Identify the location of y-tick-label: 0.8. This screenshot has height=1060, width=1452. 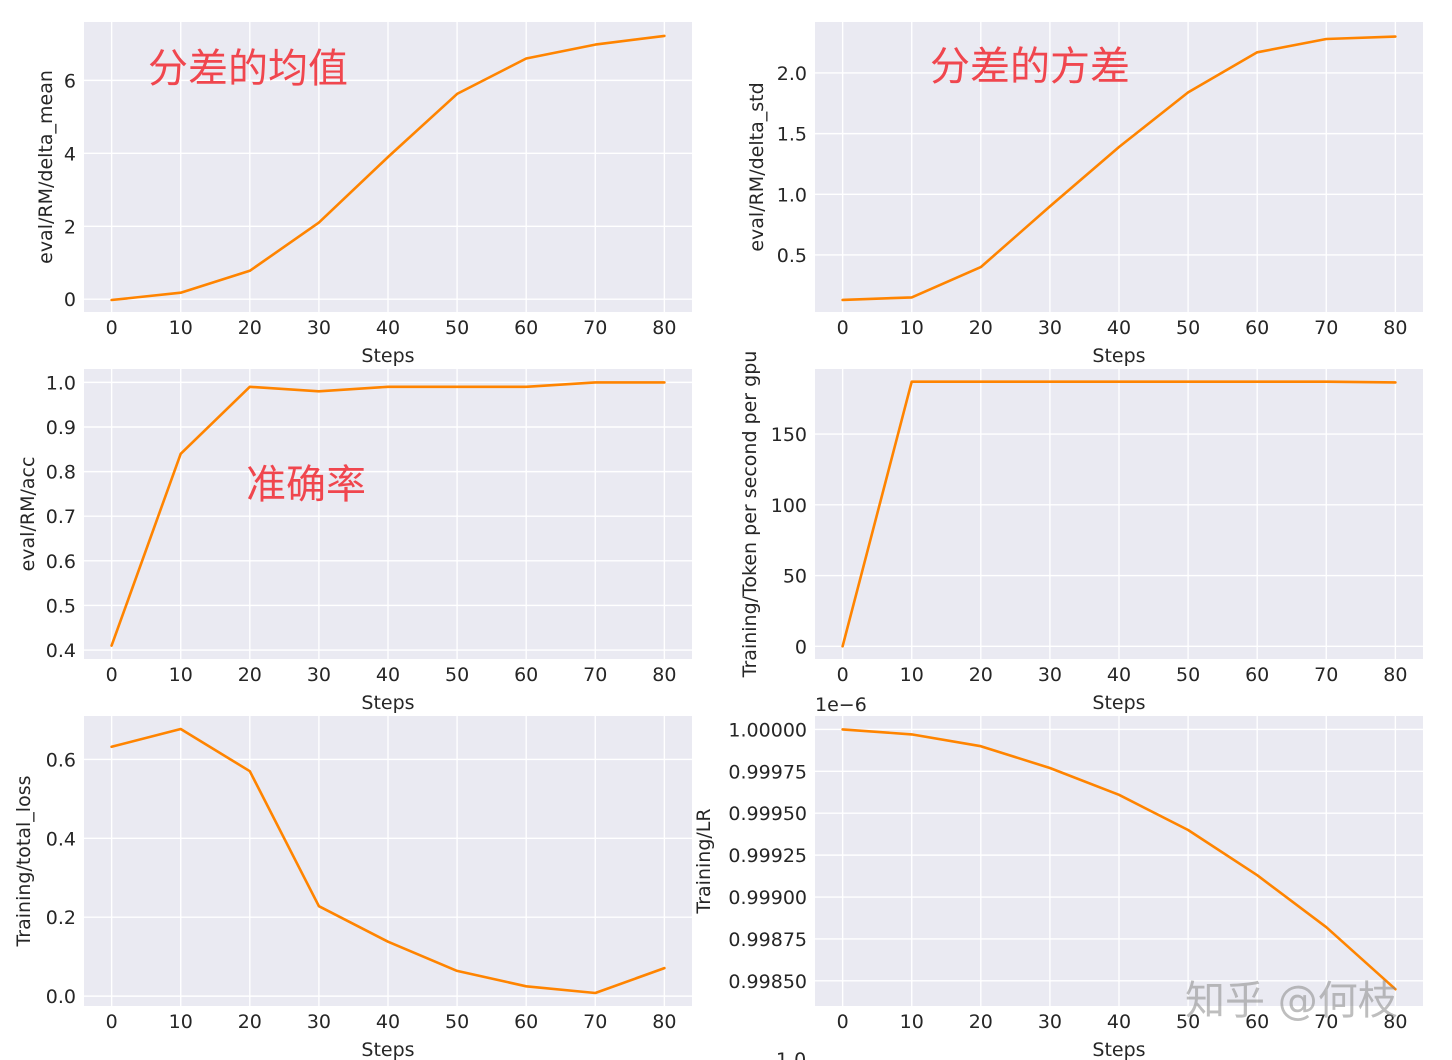
(61, 473).